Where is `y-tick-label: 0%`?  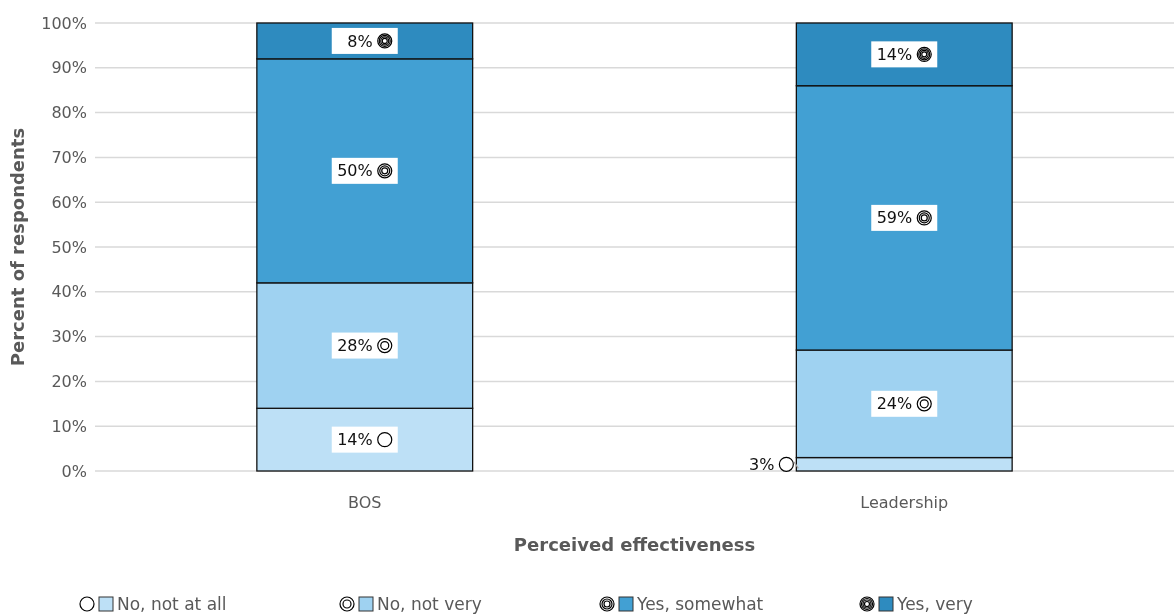 y-tick-label: 0% is located at coordinates (74, 471).